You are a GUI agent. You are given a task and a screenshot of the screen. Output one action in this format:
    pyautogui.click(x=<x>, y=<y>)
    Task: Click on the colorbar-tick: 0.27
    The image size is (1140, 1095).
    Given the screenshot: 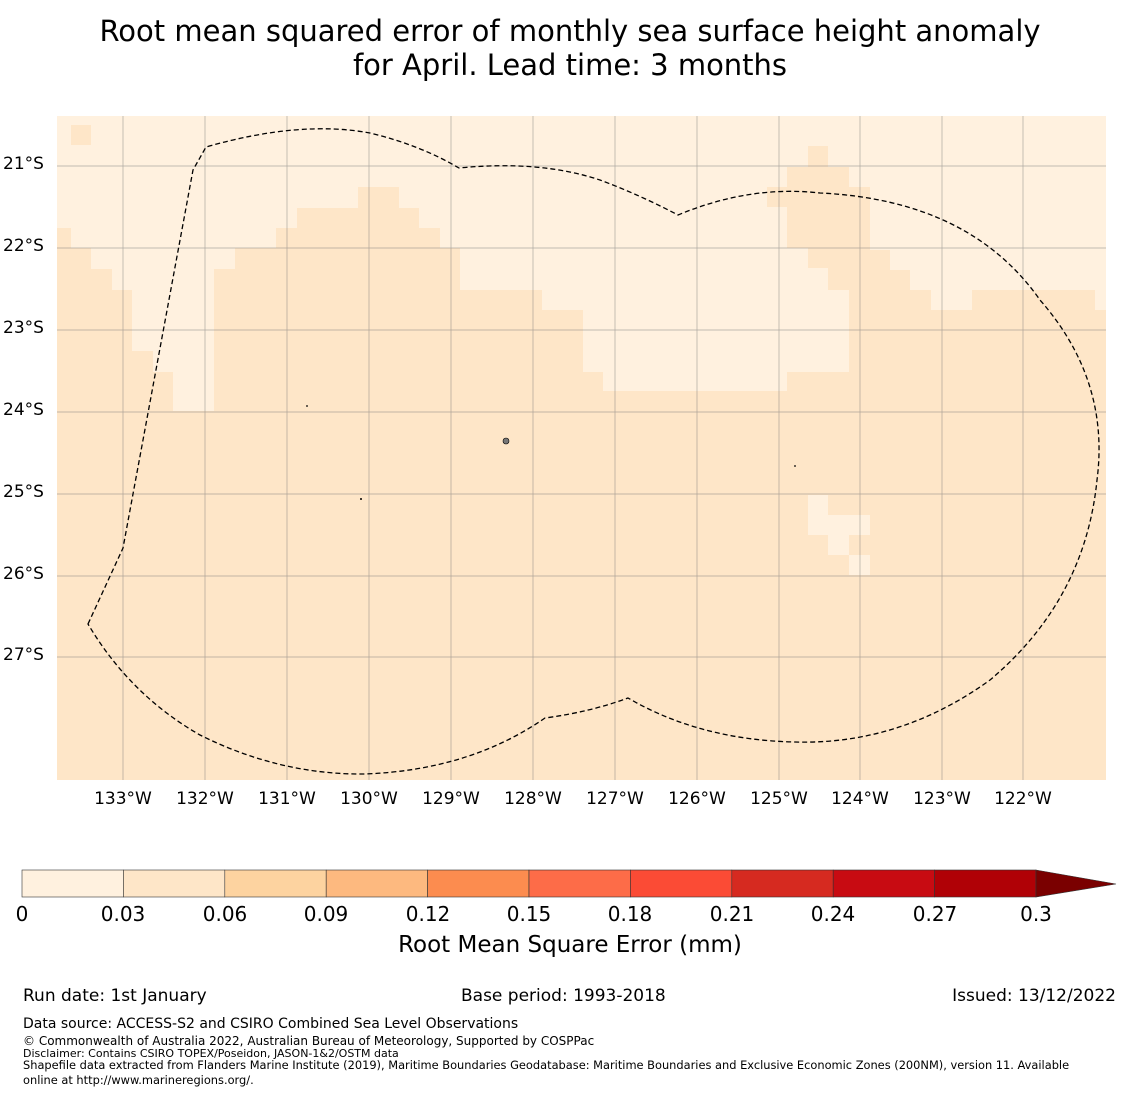 What is the action you would take?
    pyautogui.click(x=935, y=914)
    